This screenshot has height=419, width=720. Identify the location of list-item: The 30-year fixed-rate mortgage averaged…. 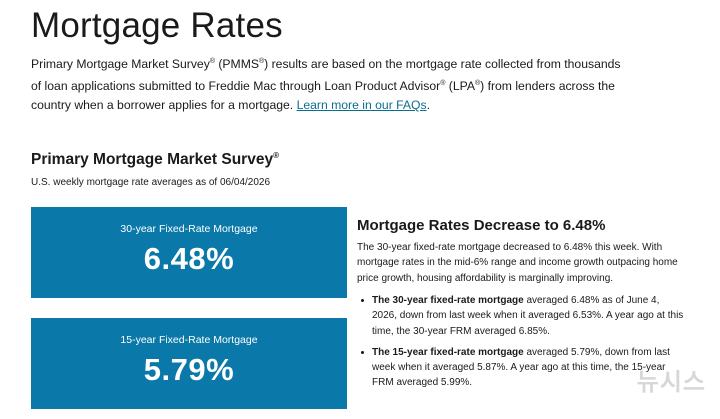
(522, 316).